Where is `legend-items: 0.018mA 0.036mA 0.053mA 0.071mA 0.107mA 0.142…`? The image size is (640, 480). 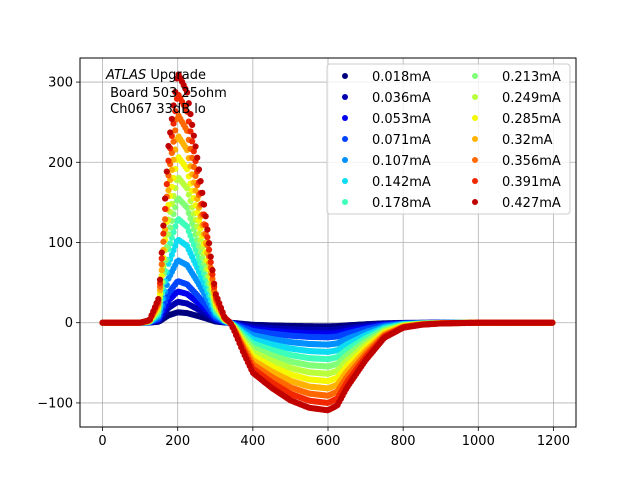 legend-items: 0.018mA 0.036mA 0.053mA 0.071mA 0.107mA 0.142… is located at coordinates (451, 140).